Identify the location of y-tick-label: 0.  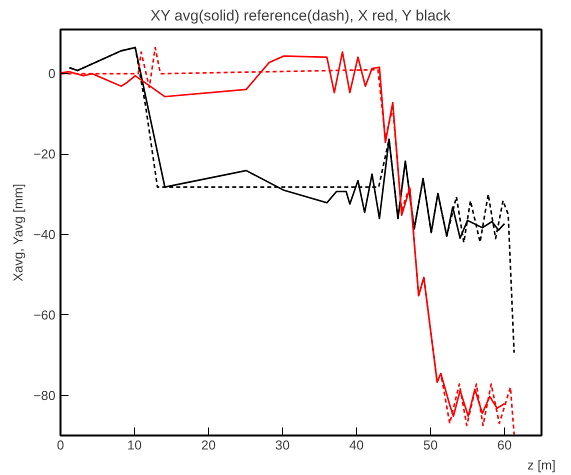
(52, 74).